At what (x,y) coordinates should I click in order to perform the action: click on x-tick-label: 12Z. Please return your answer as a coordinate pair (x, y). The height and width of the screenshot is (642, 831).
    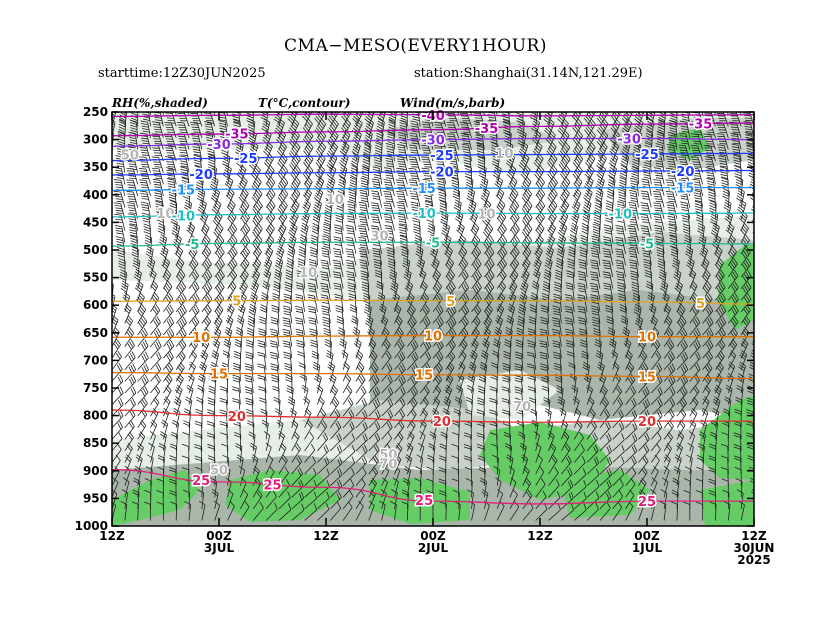
    Looking at the image, I should click on (540, 536).